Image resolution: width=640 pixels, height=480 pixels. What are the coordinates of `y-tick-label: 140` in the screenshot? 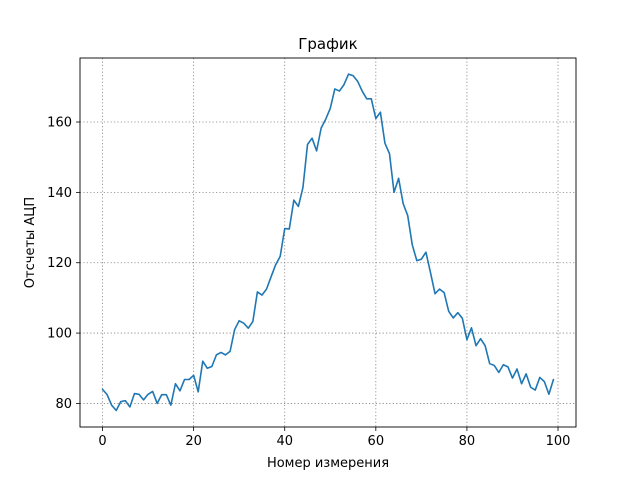 It's located at (59, 193).